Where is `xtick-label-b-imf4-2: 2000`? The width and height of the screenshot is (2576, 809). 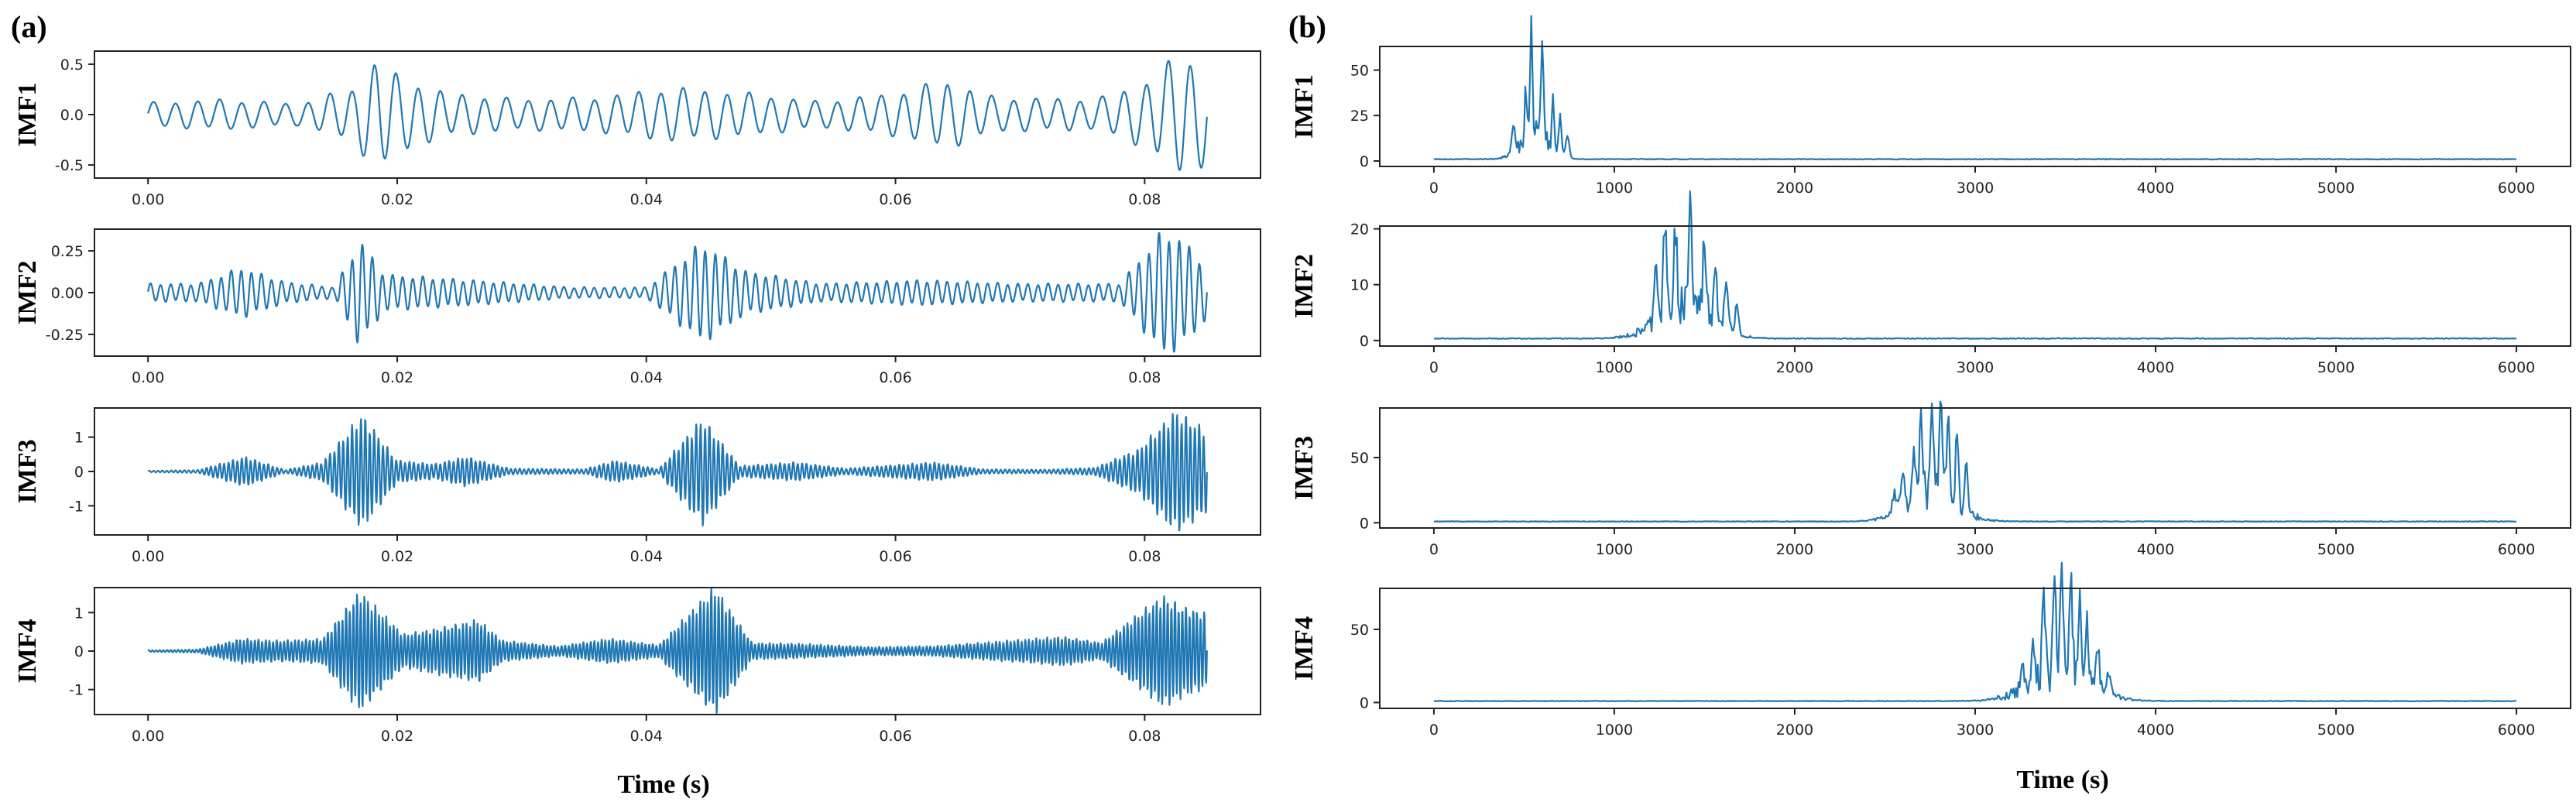 xtick-label-b-imf4-2: 2000 is located at coordinates (1794, 730).